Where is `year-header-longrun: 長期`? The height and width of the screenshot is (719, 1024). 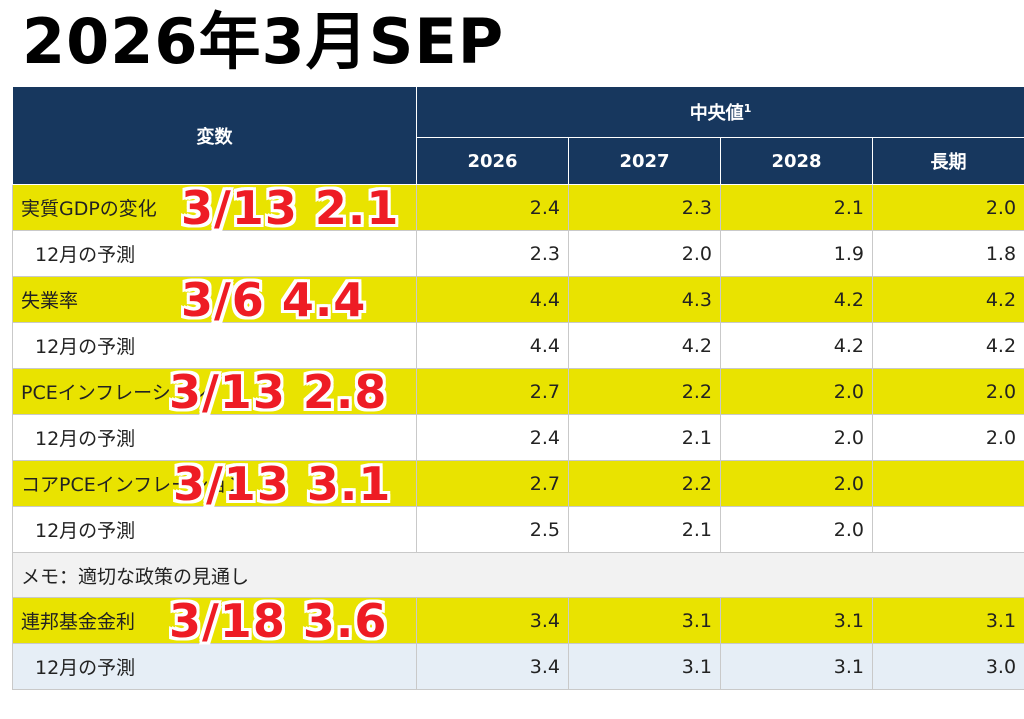
year-header-longrun: 長期 is located at coordinates (947, 161).